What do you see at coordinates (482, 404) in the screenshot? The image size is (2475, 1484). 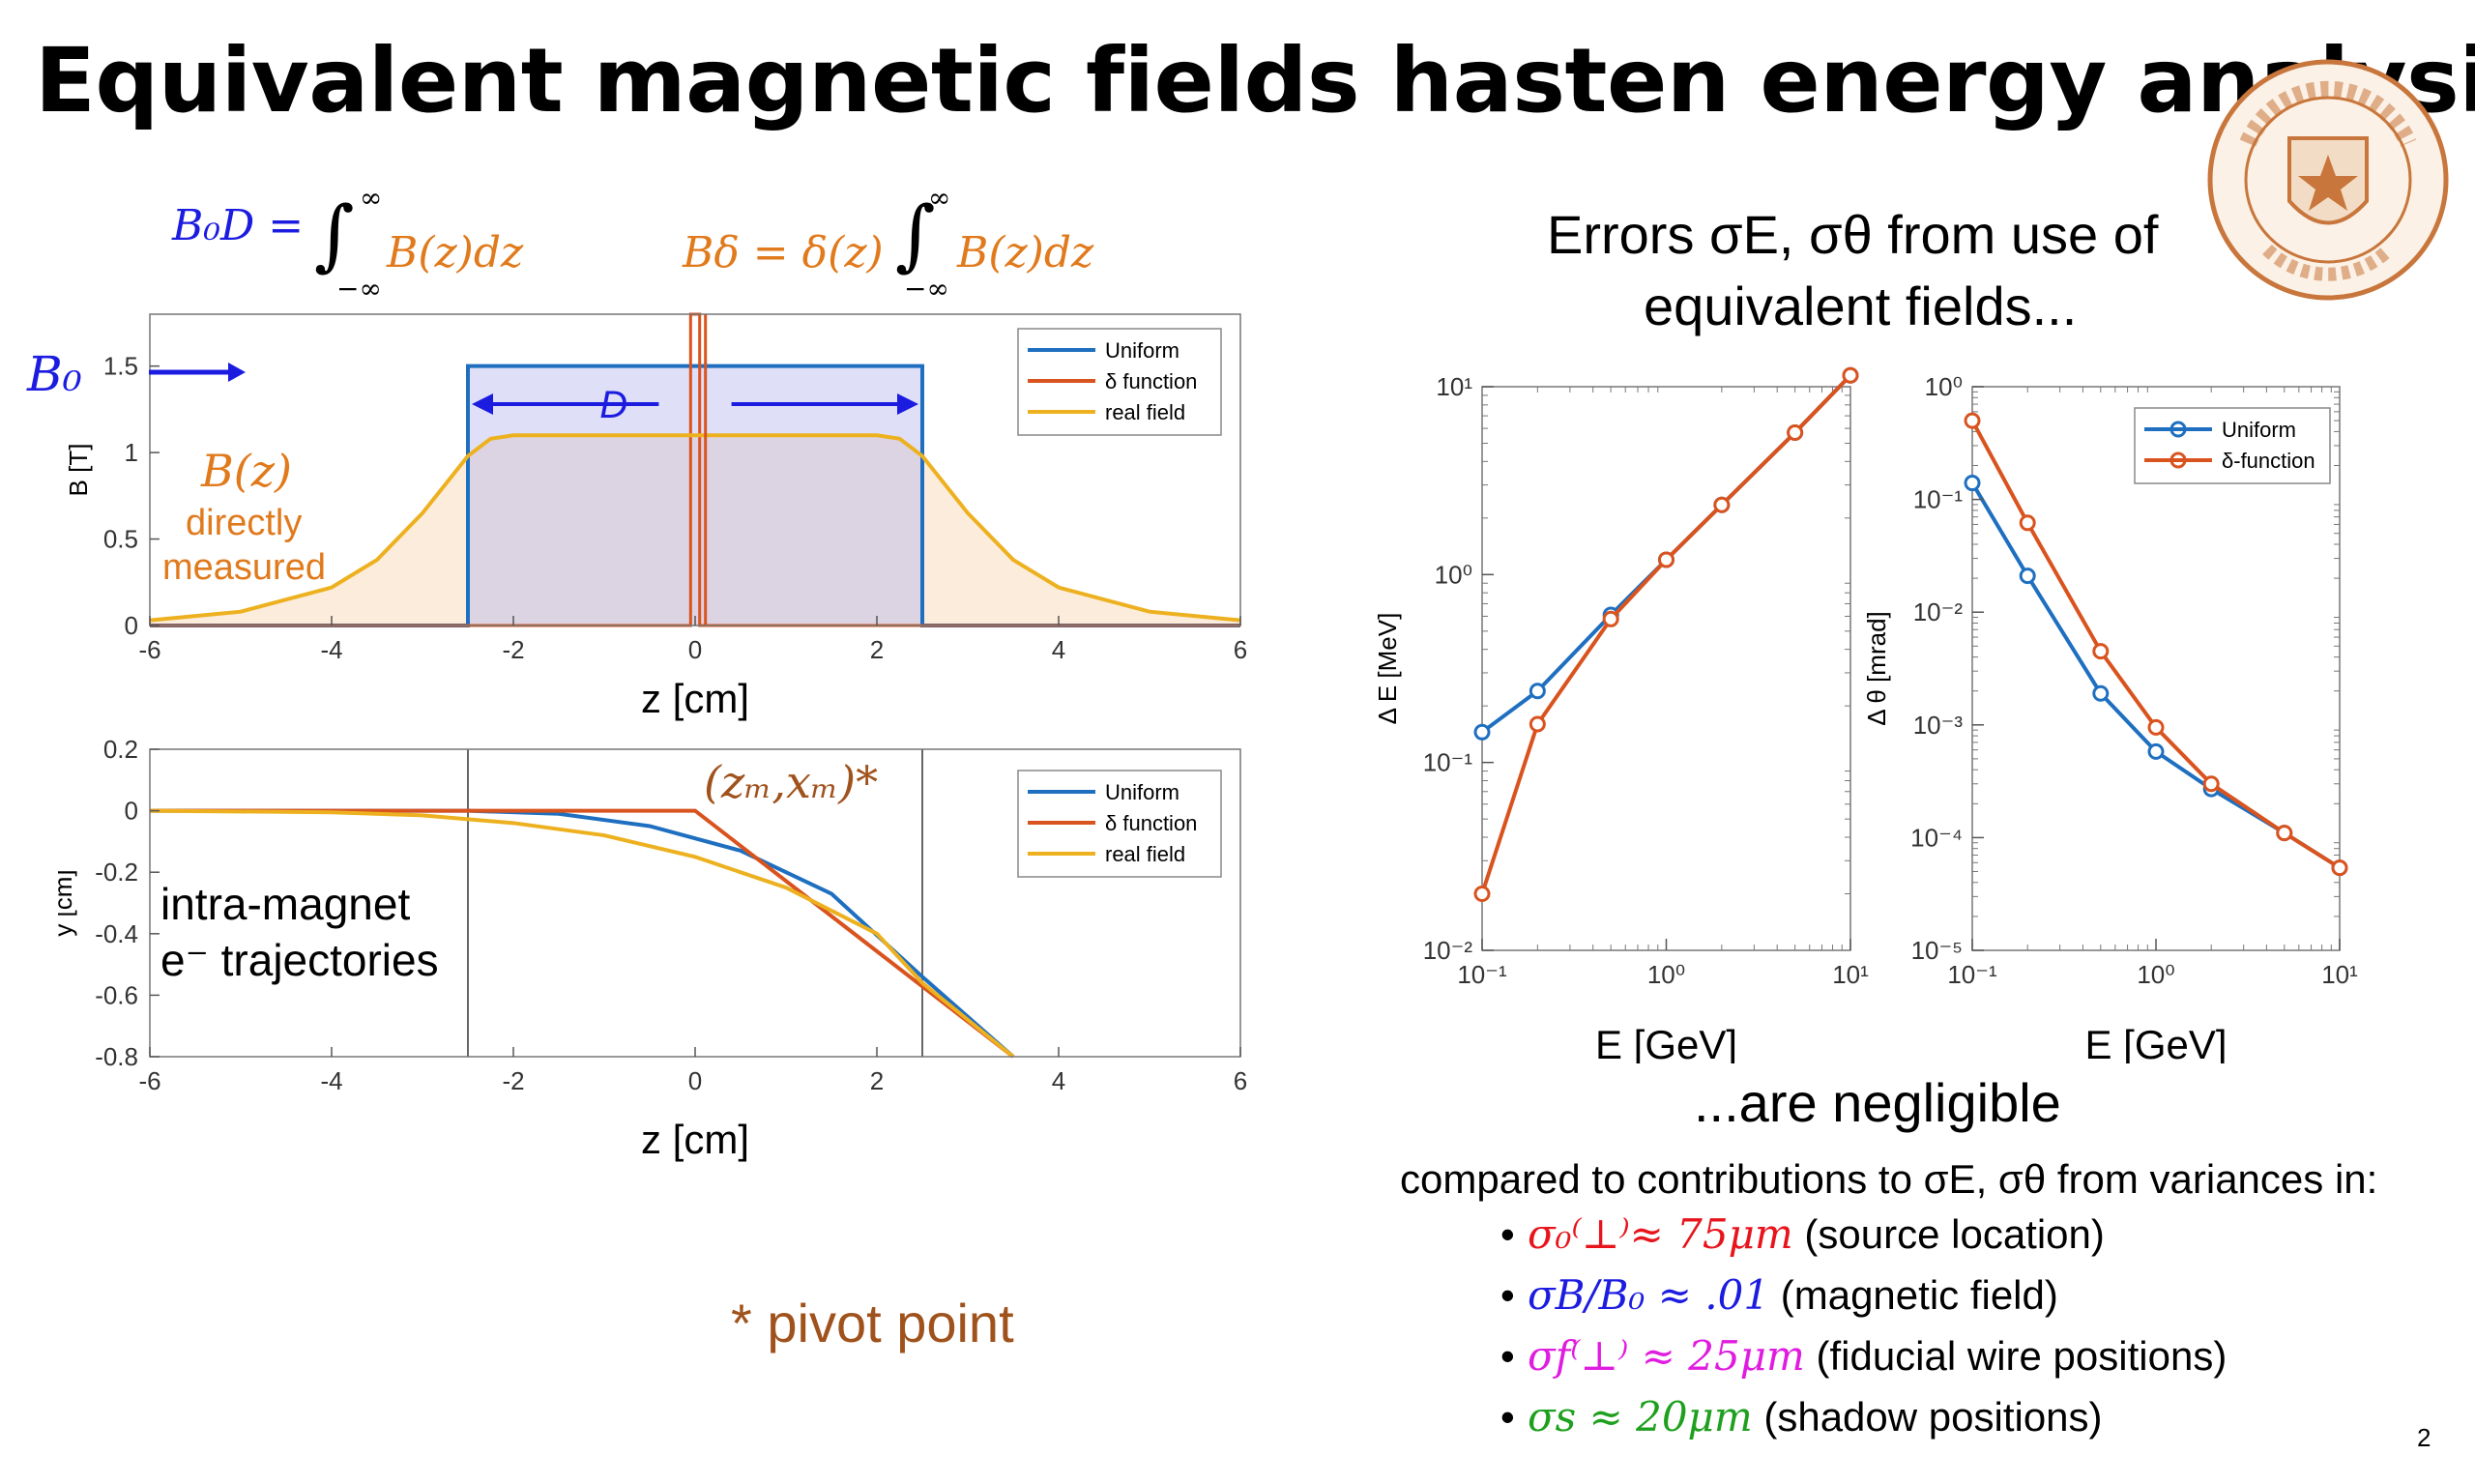 I see `d-arrow-left-head-icon` at bounding box center [482, 404].